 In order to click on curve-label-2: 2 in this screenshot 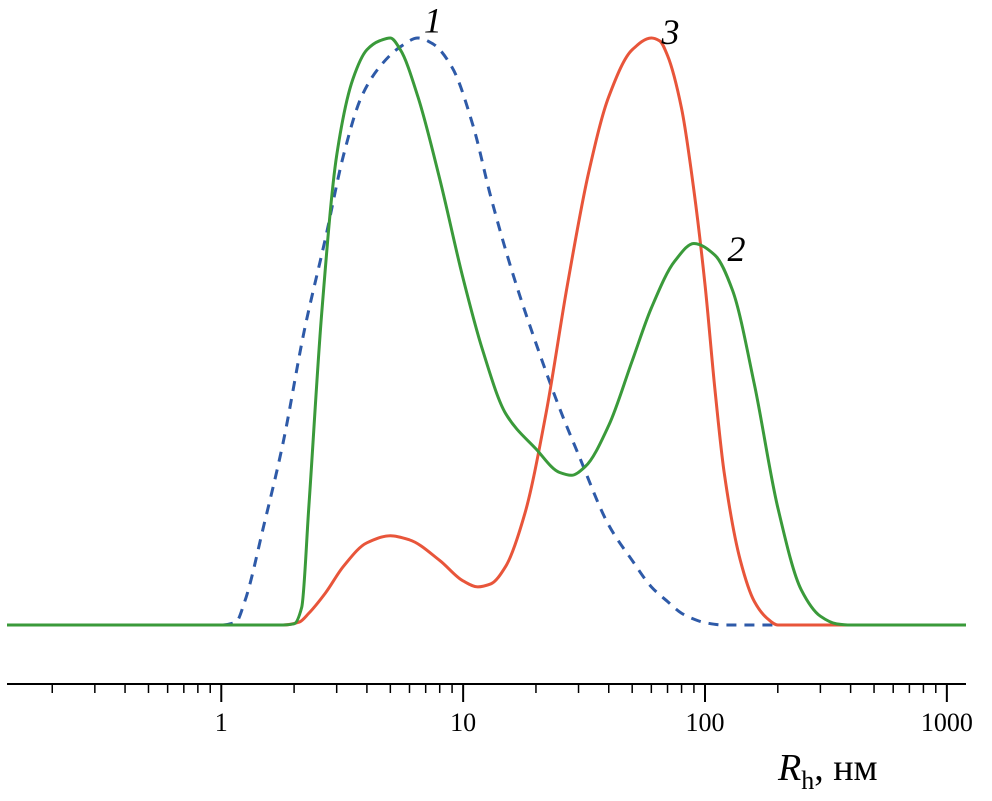, I will do `click(737, 249)`.